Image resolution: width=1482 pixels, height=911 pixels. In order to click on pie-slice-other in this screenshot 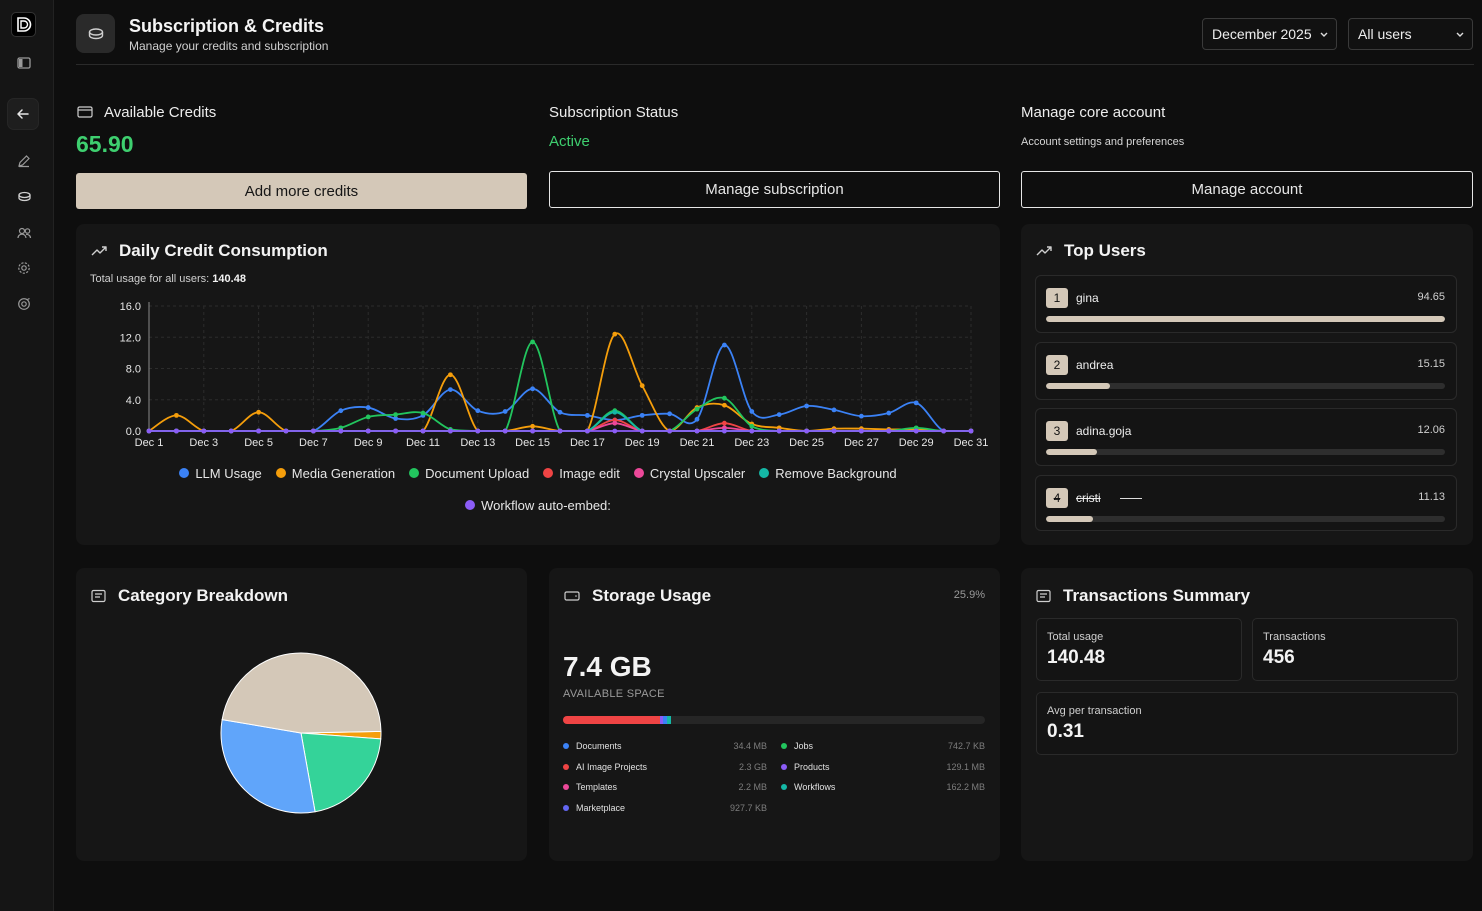, I will do `click(301, 693)`.